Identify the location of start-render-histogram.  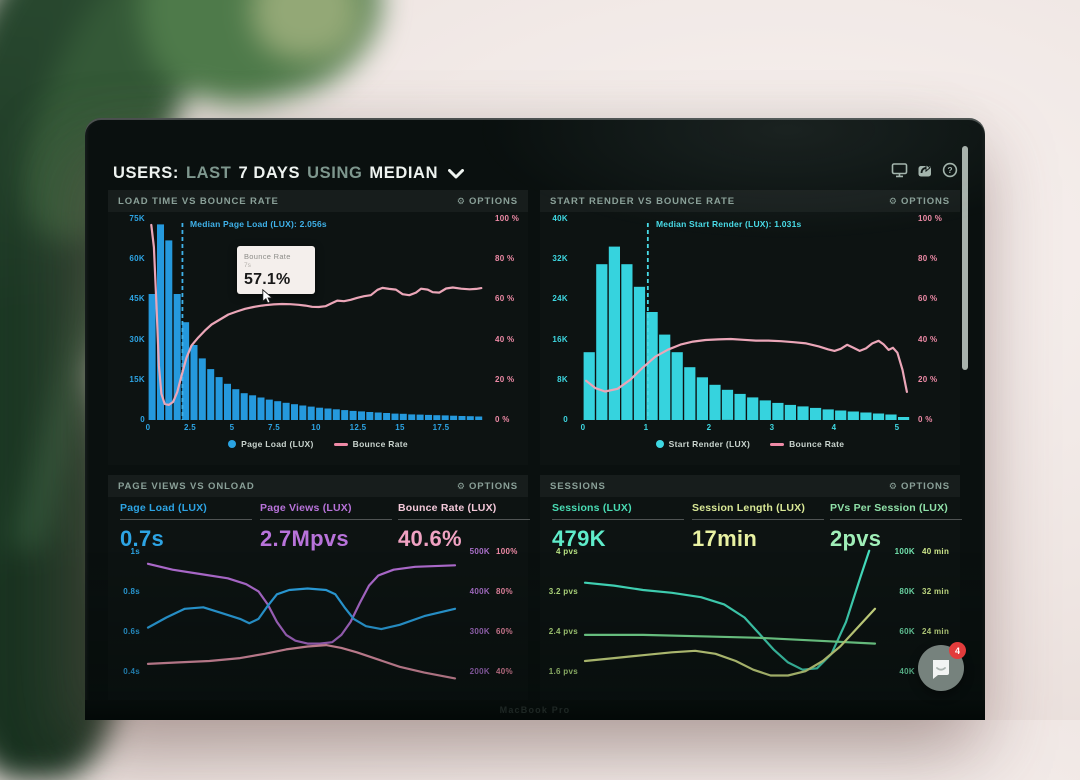
(750, 327).